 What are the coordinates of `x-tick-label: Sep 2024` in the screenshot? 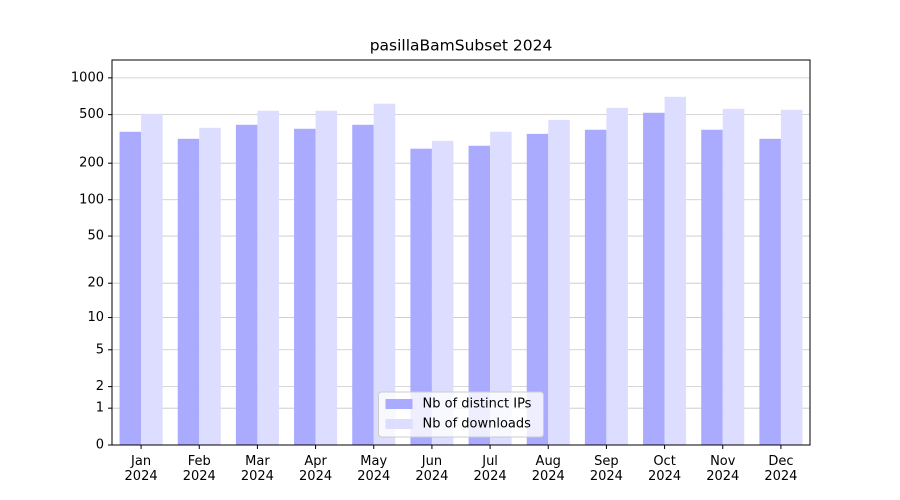 It's located at (606, 469).